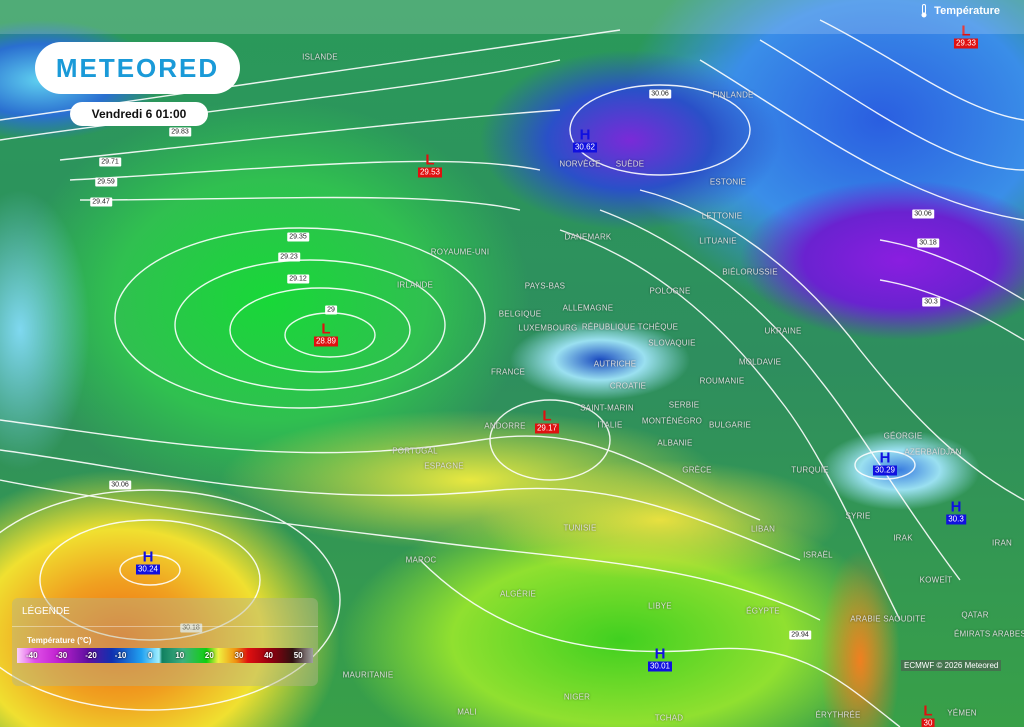 The image size is (1024, 727). I want to click on temperature-color-scale: -40 -30 -20 -10 0 10 20 30 40 50, so click(165, 655).